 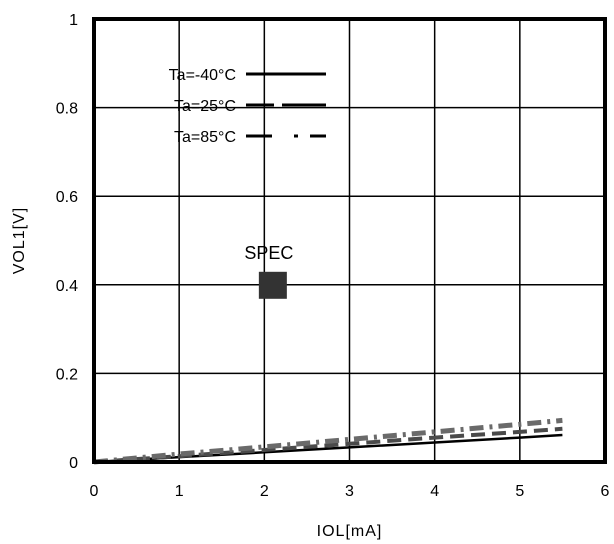 I want to click on x-tick-label-4: 4, so click(x=434, y=491).